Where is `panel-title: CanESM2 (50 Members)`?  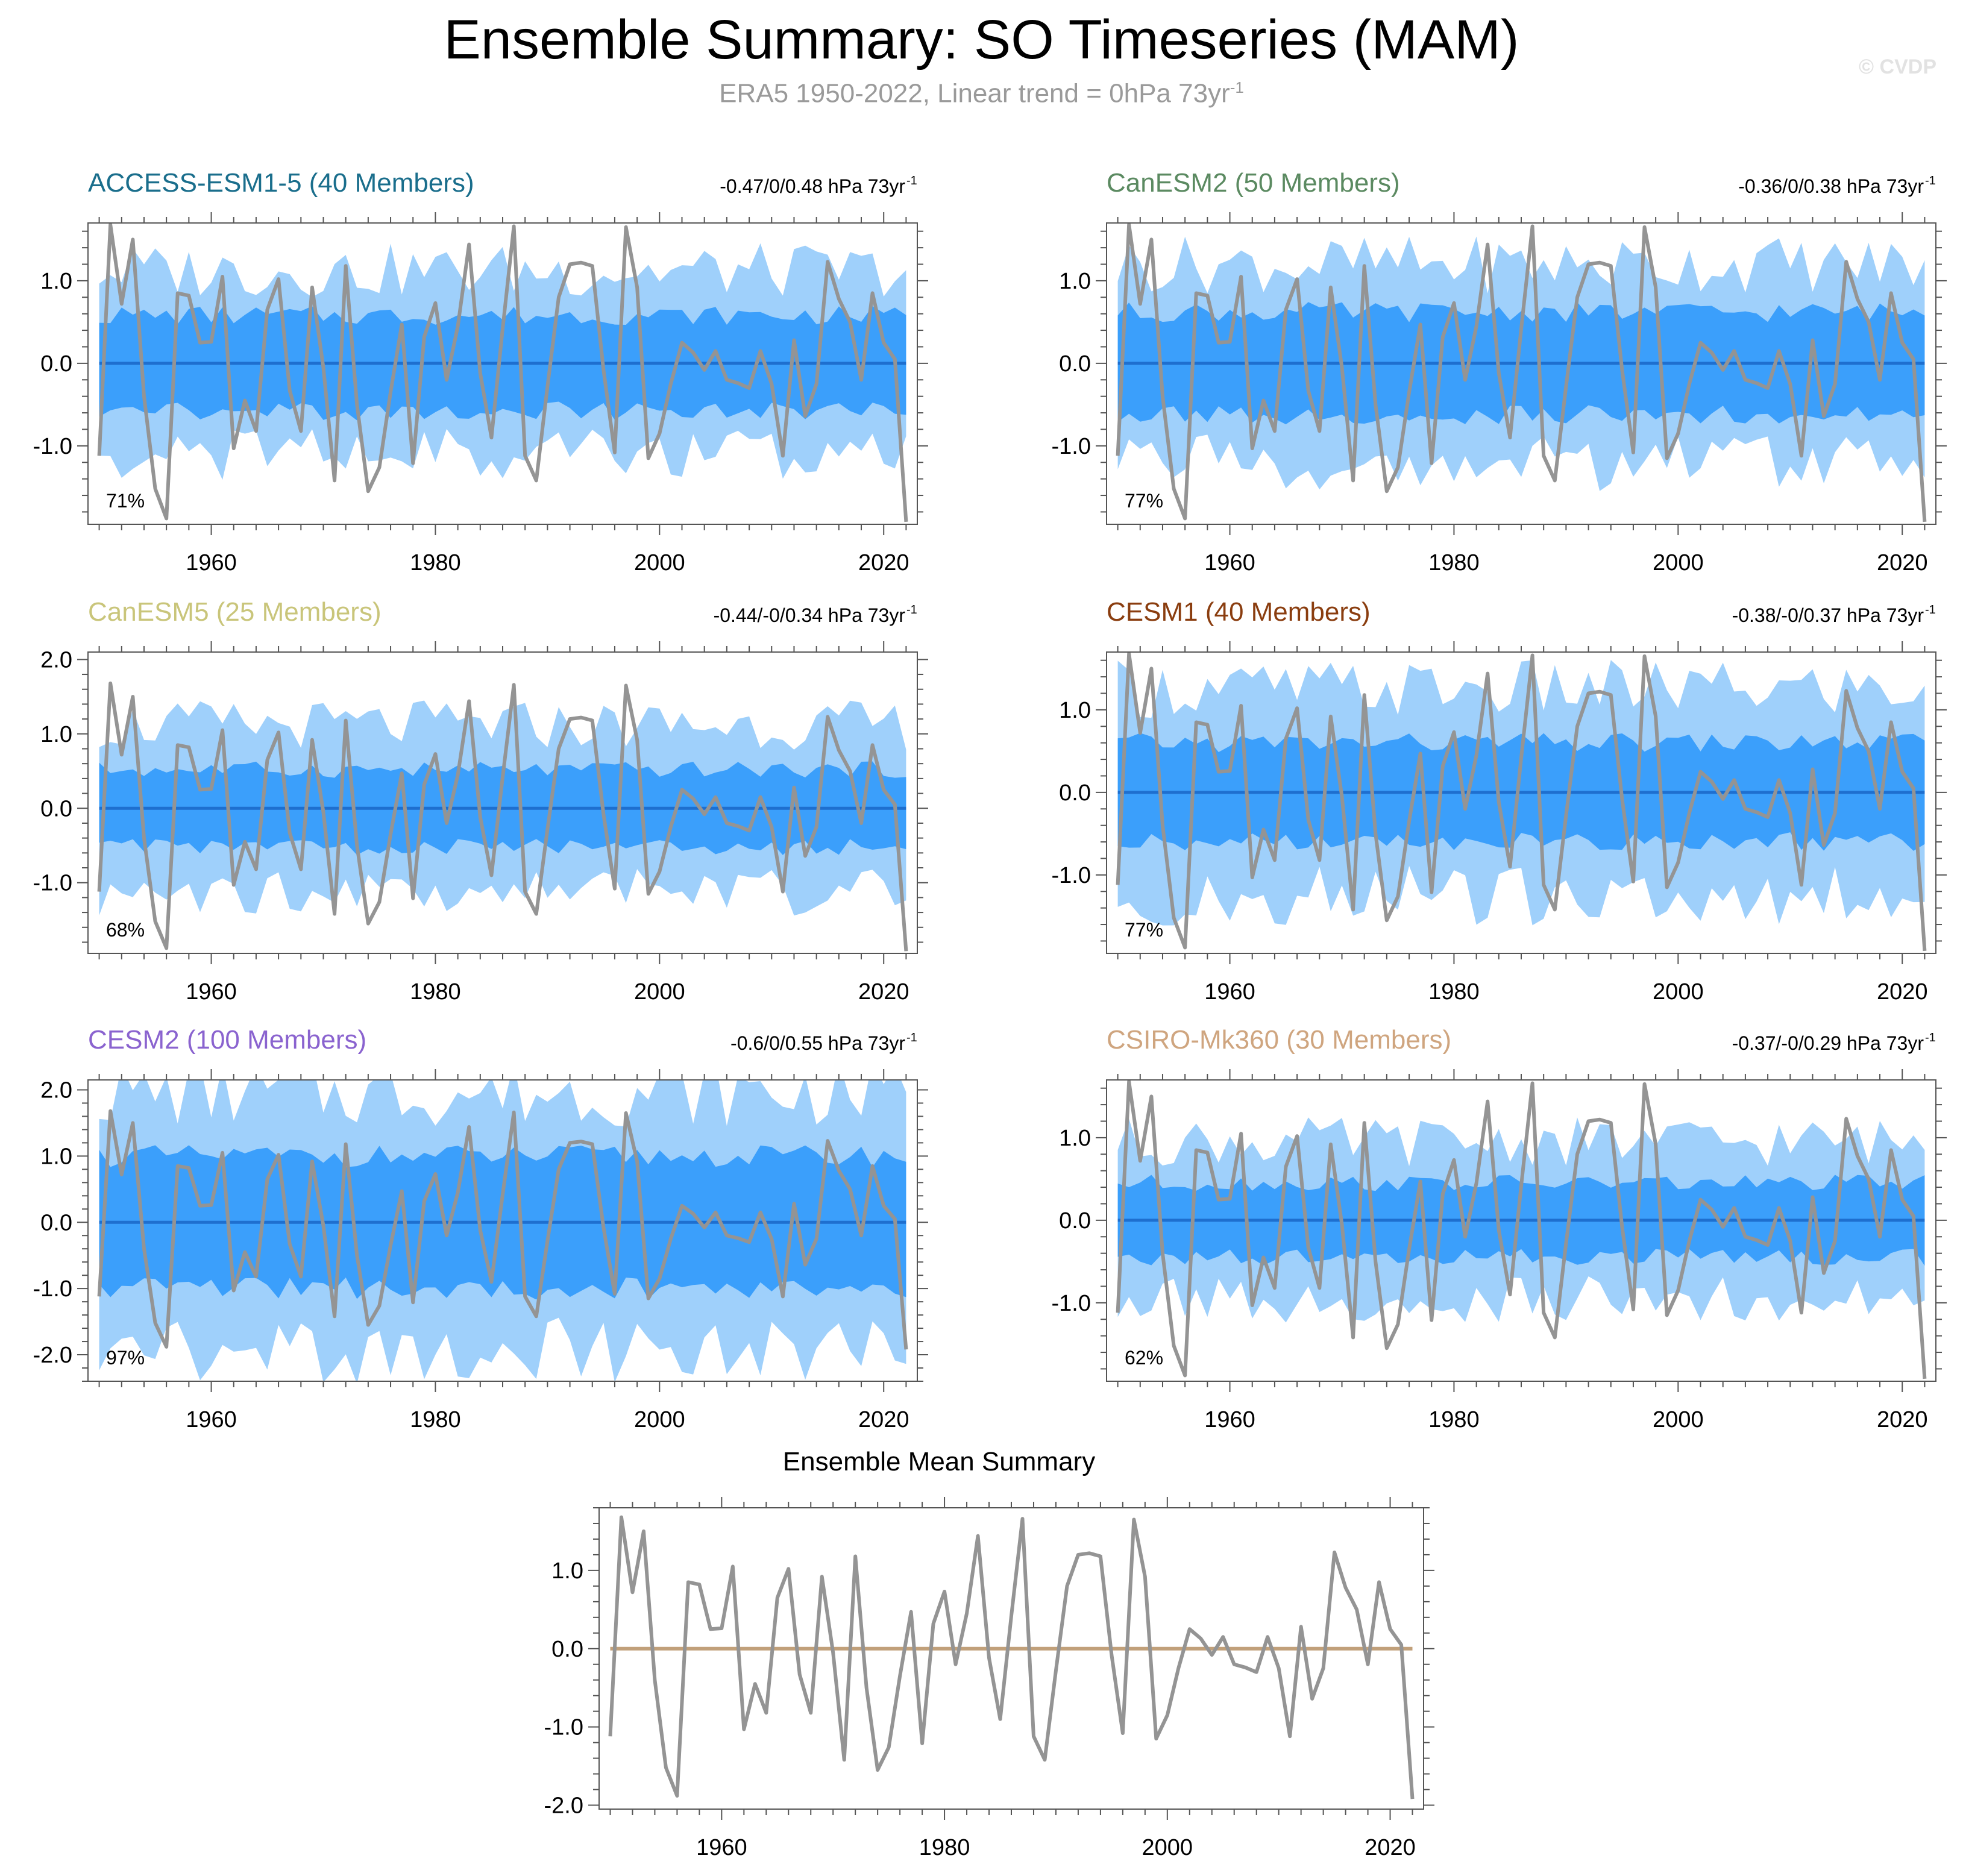
panel-title: CanESM2 (50 Members) is located at coordinates (1253, 183).